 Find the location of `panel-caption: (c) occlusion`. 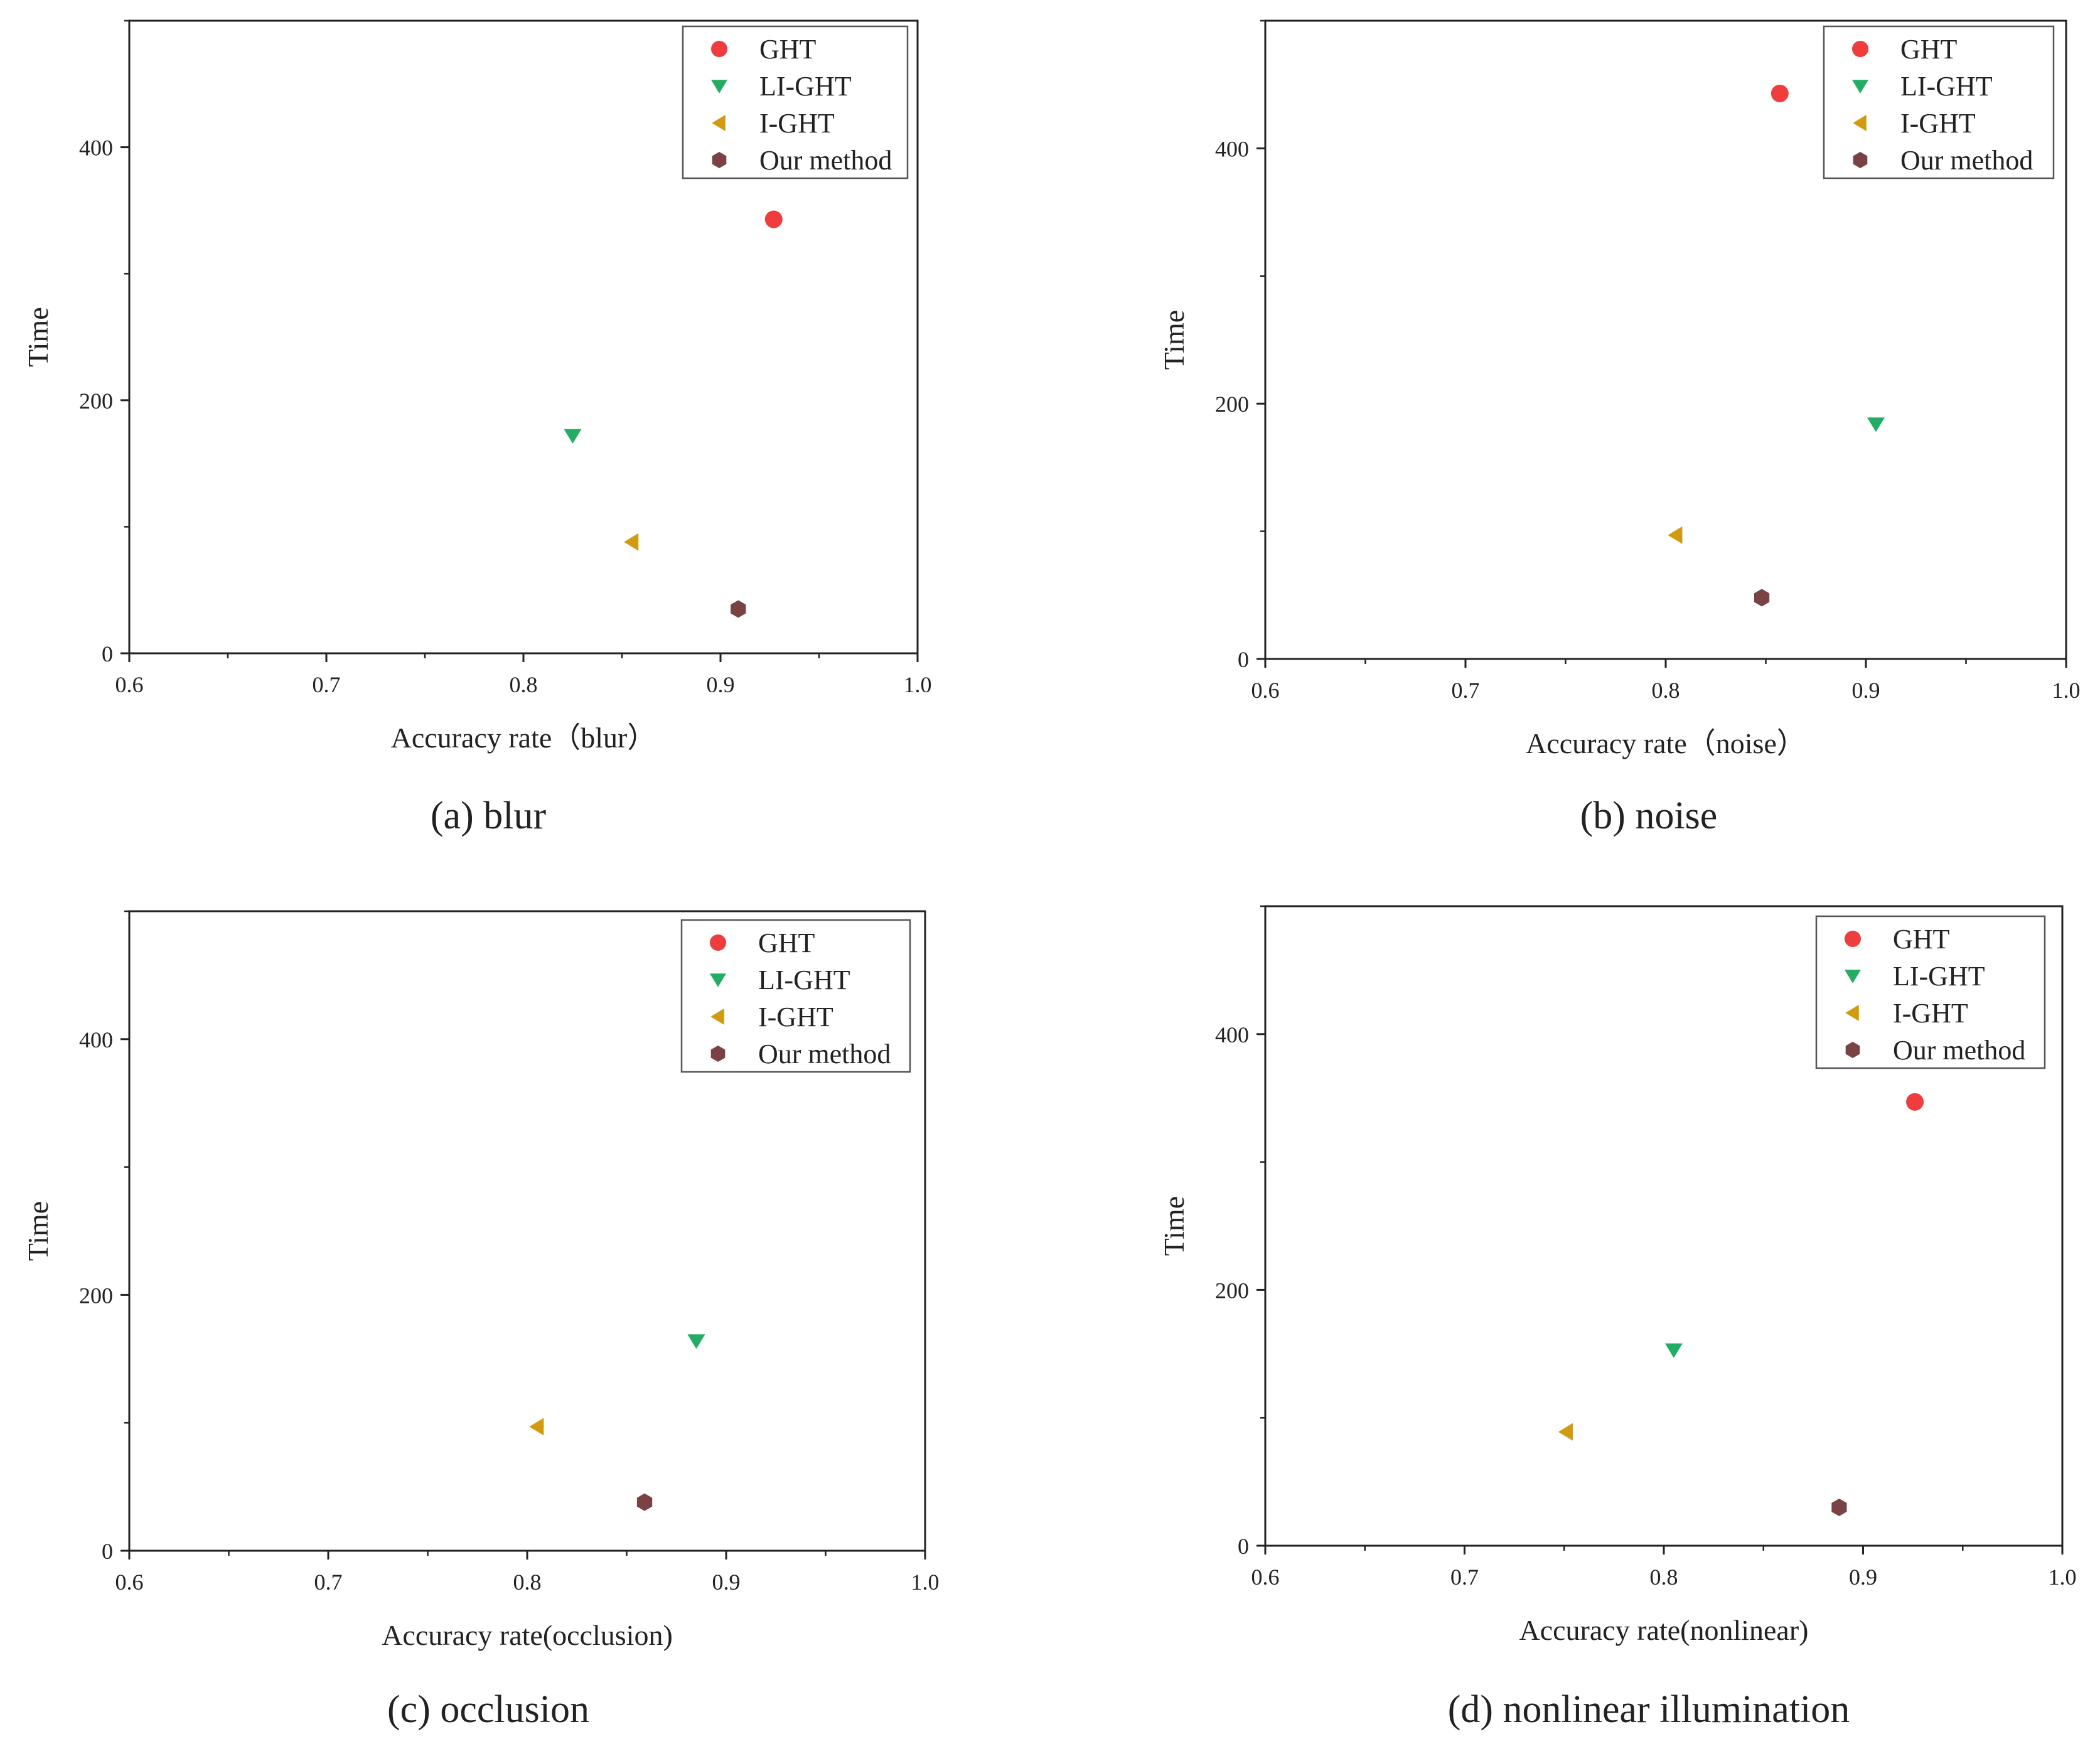

panel-caption: (c) occlusion is located at coordinates (488, 1709).